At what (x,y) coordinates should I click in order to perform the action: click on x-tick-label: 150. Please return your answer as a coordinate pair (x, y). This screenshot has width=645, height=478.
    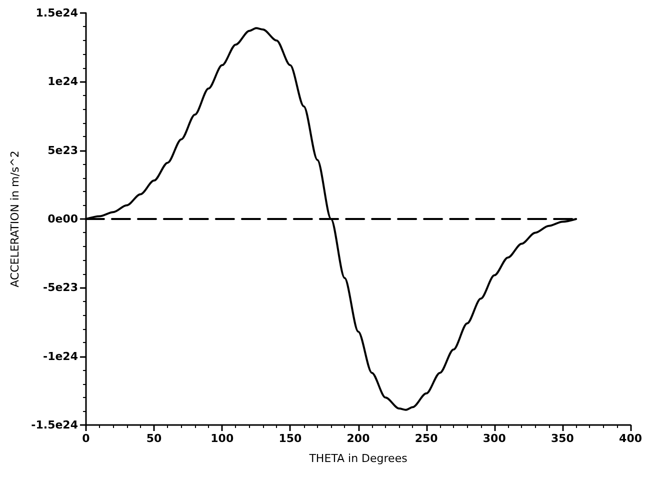
    Looking at the image, I should click on (290, 438).